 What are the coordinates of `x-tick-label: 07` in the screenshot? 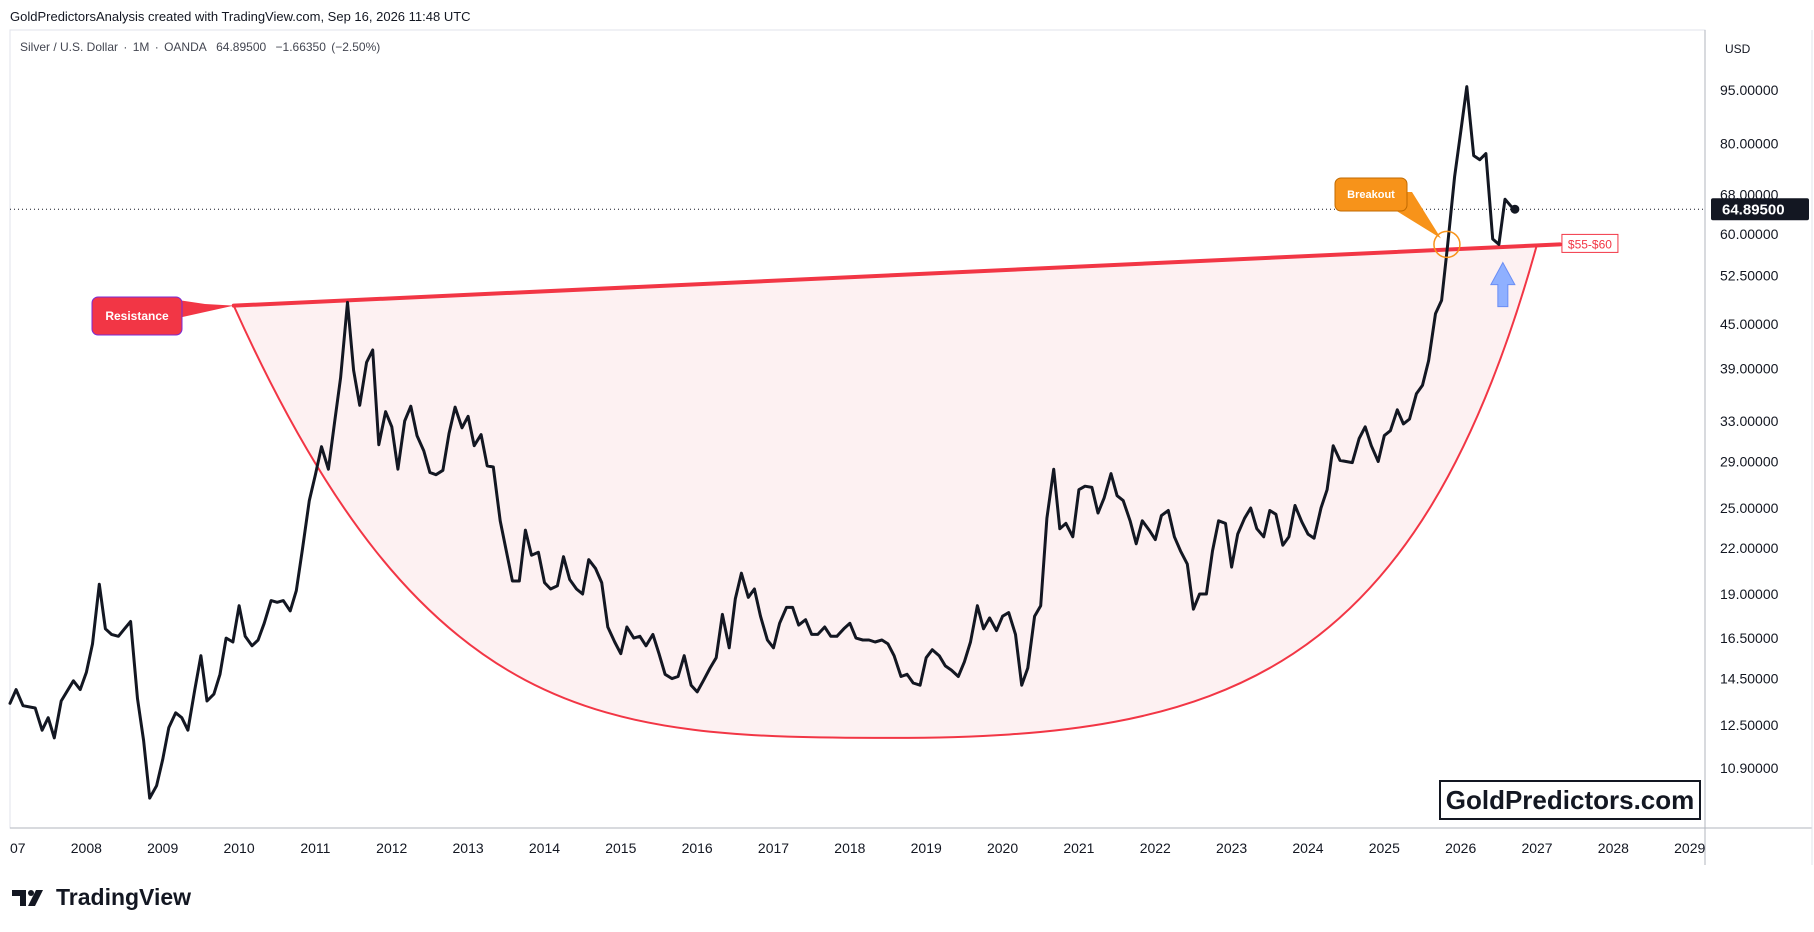 It's located at (18, 848).